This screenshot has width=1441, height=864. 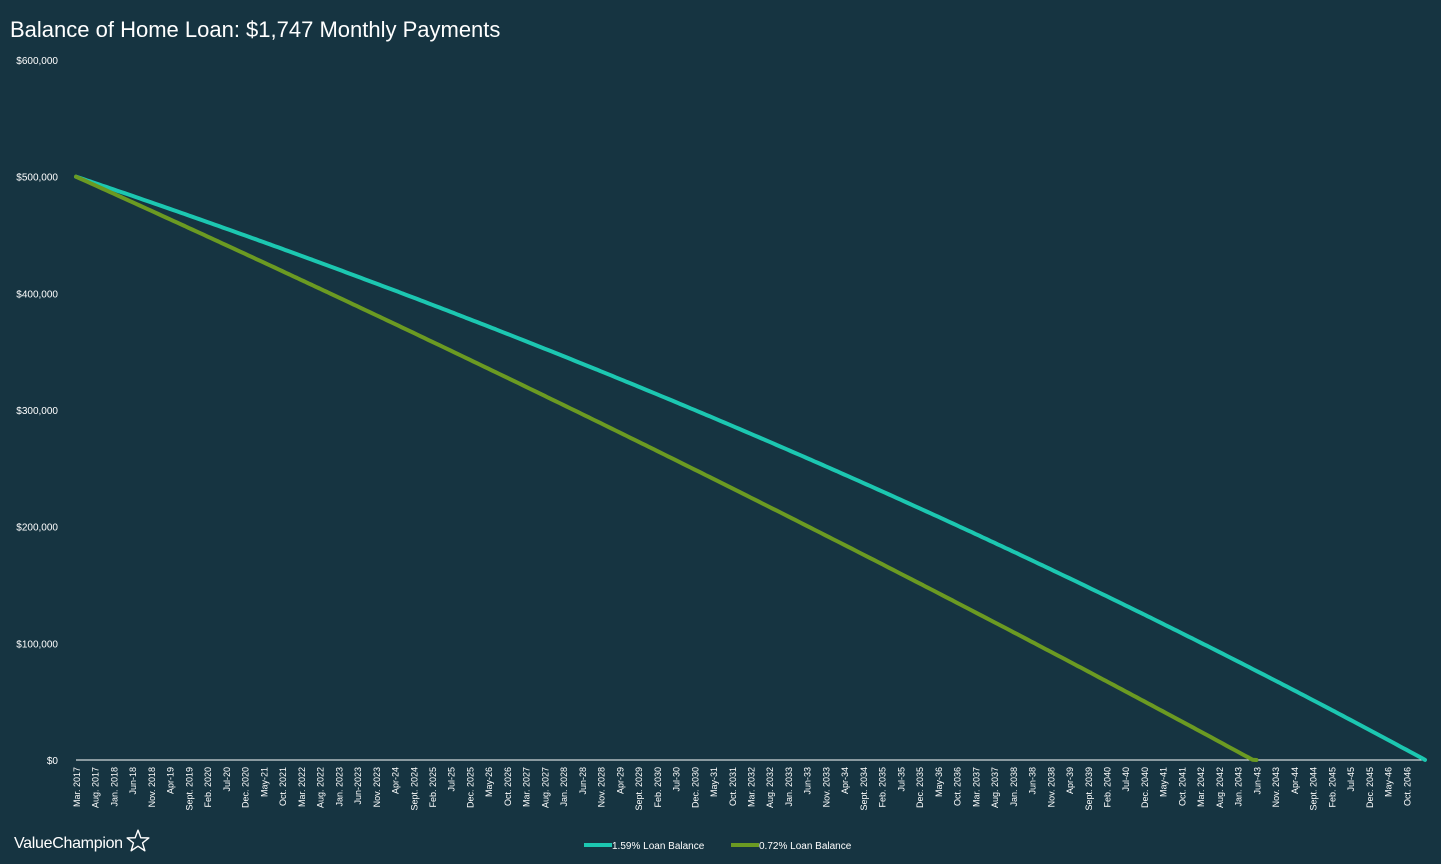 I want to click on legend-label: 1.59% Loan Balance, so click(x=658, y=846).